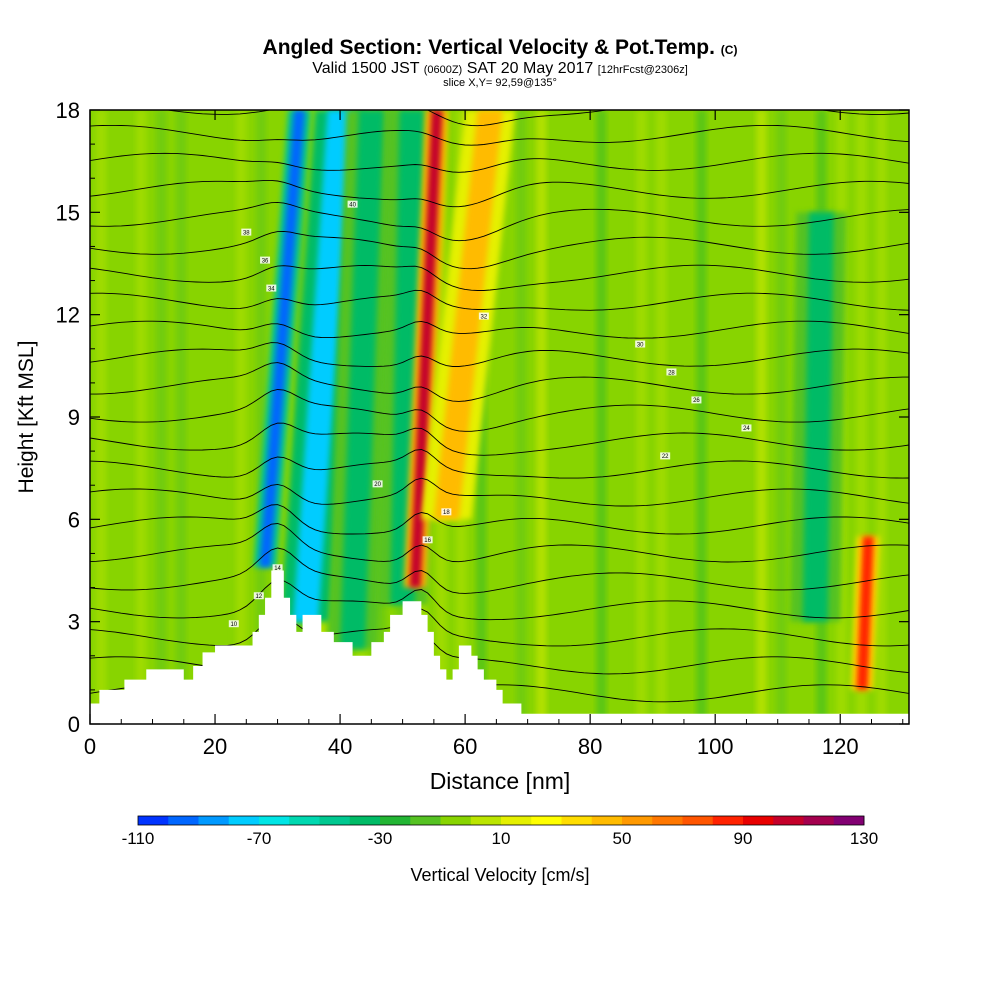 The width and height of the screenshot is (1000, 1000). I want to click on svg-text: 32, so click(484, 317).